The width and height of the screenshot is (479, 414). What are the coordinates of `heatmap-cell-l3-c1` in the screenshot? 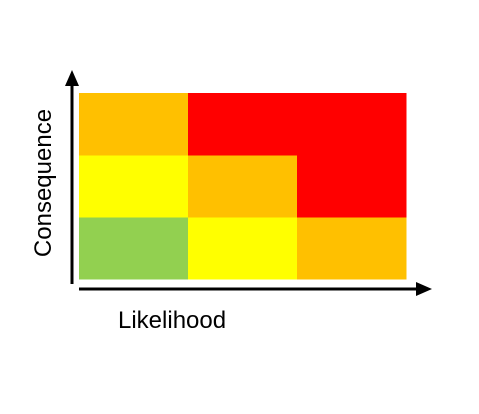 It's located at (352, 248).